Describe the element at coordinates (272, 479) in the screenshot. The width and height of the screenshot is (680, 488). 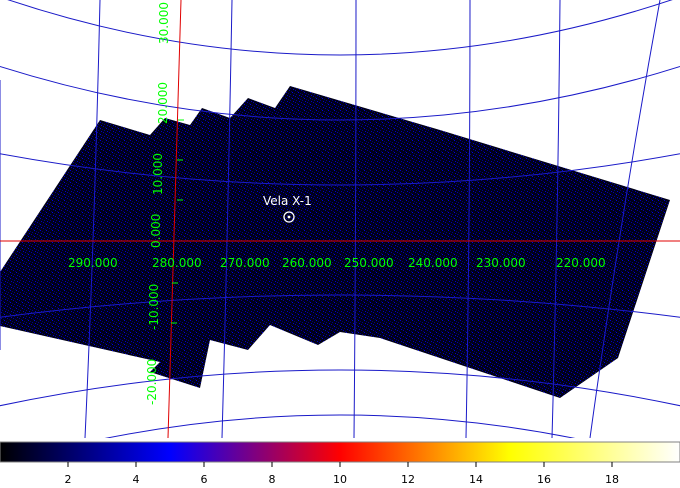
I see `colorbar-tick-label: 8` at that location.